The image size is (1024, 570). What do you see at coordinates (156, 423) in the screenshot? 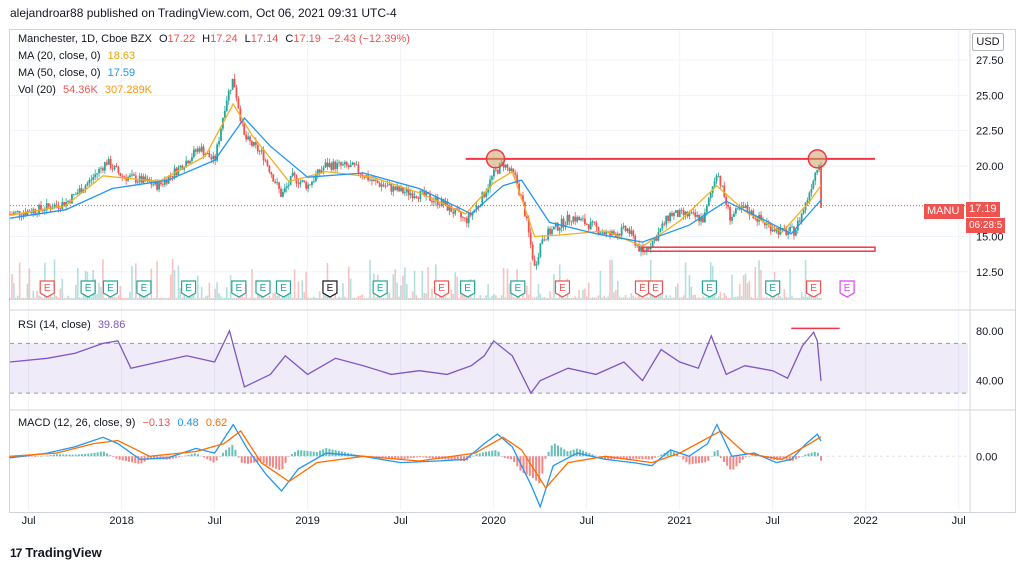
I see `macd-hist-value: −0.13` at bounding box center [156, 423].